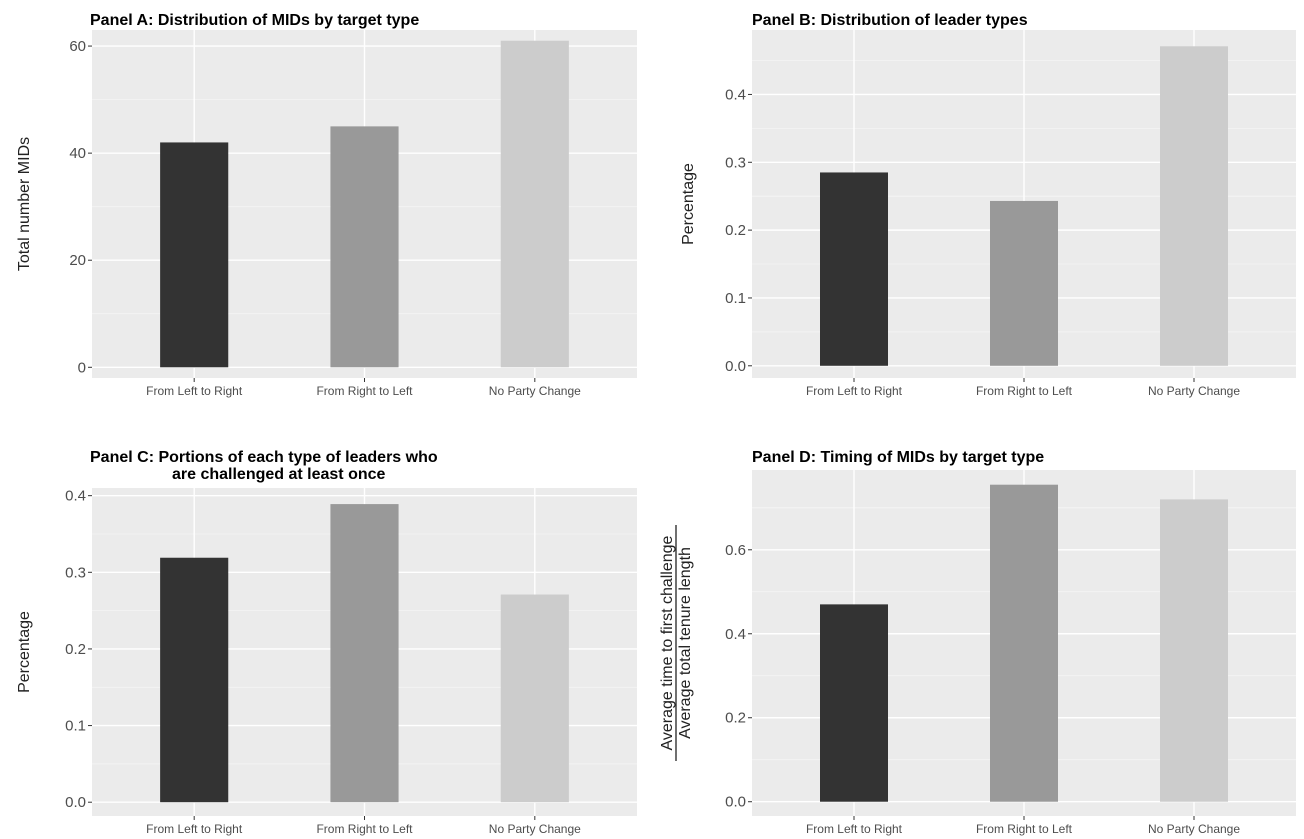  I want to click on y-tick-label: 60, so click(77, 46).